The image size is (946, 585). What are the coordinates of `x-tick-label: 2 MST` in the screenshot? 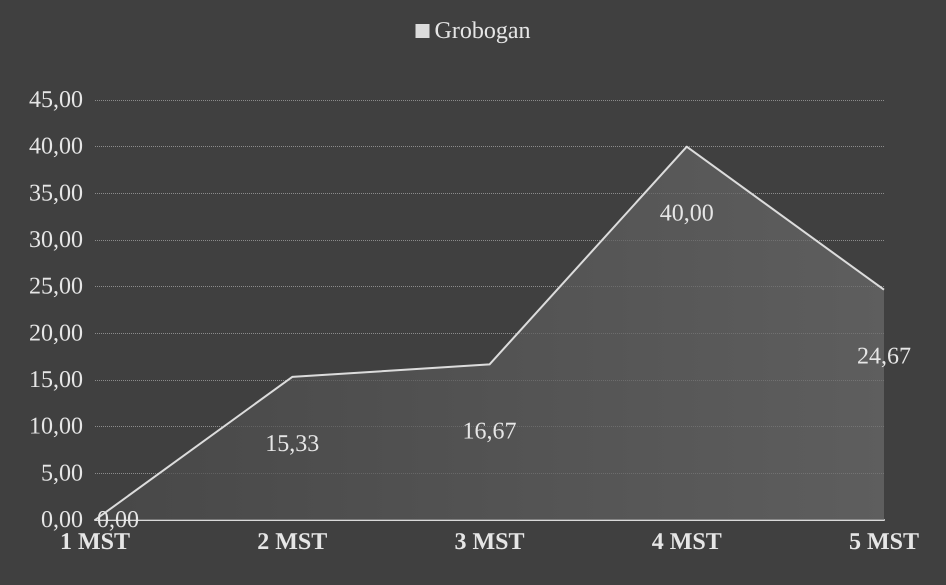 It's located at (292, 542).